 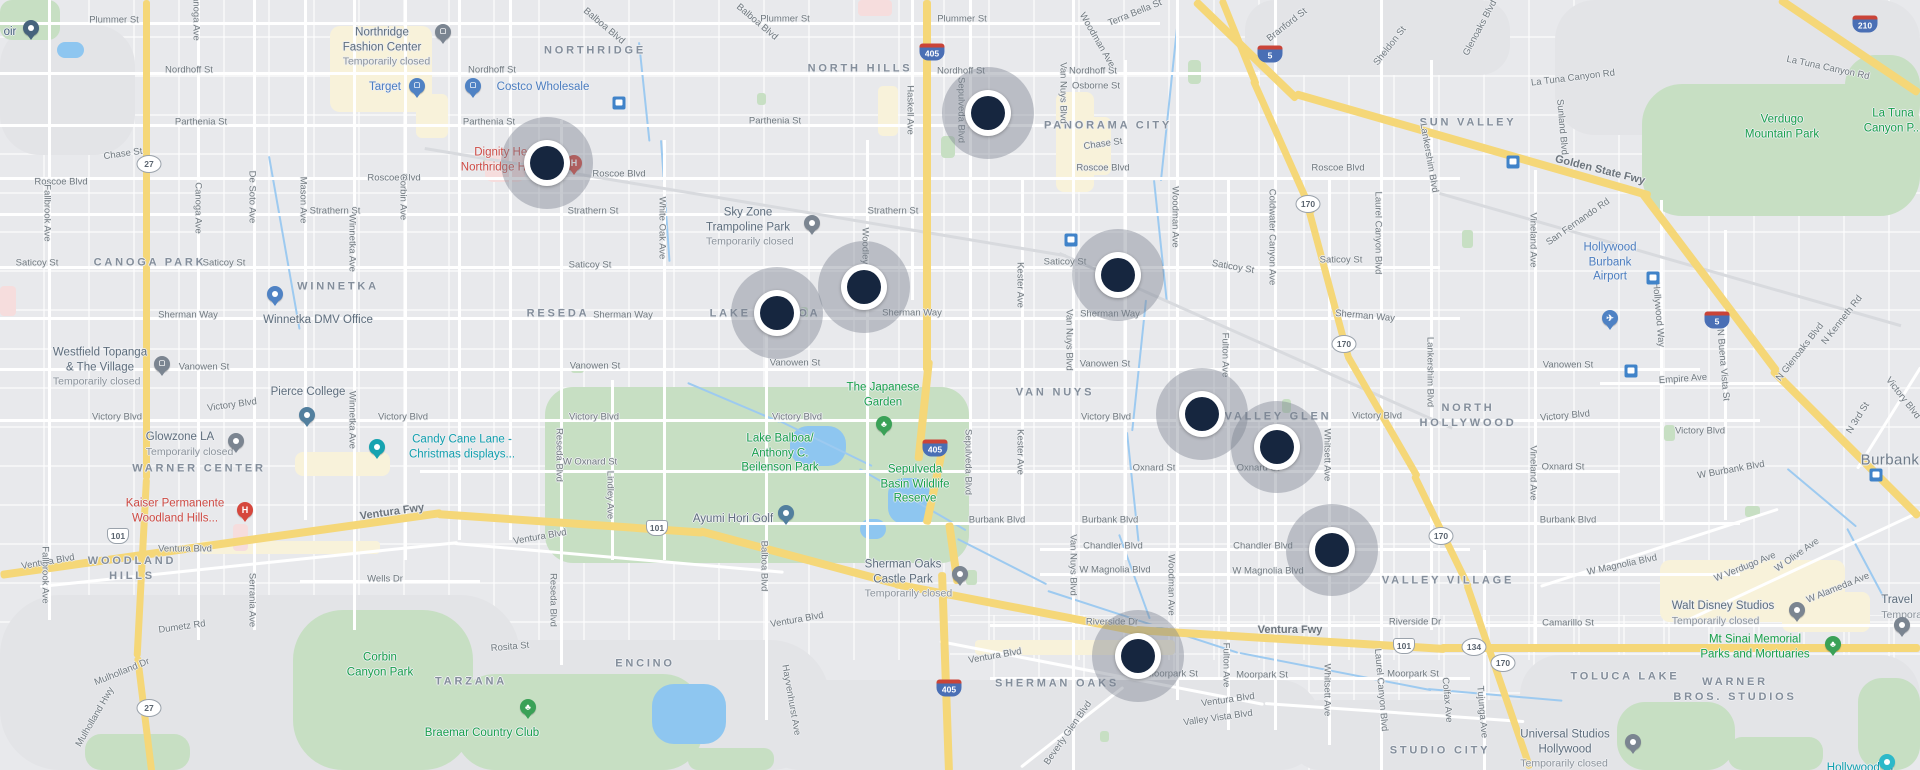 I want to click on poi-label: Hollywood Burbank Airport, so click(x=1610, y=262).